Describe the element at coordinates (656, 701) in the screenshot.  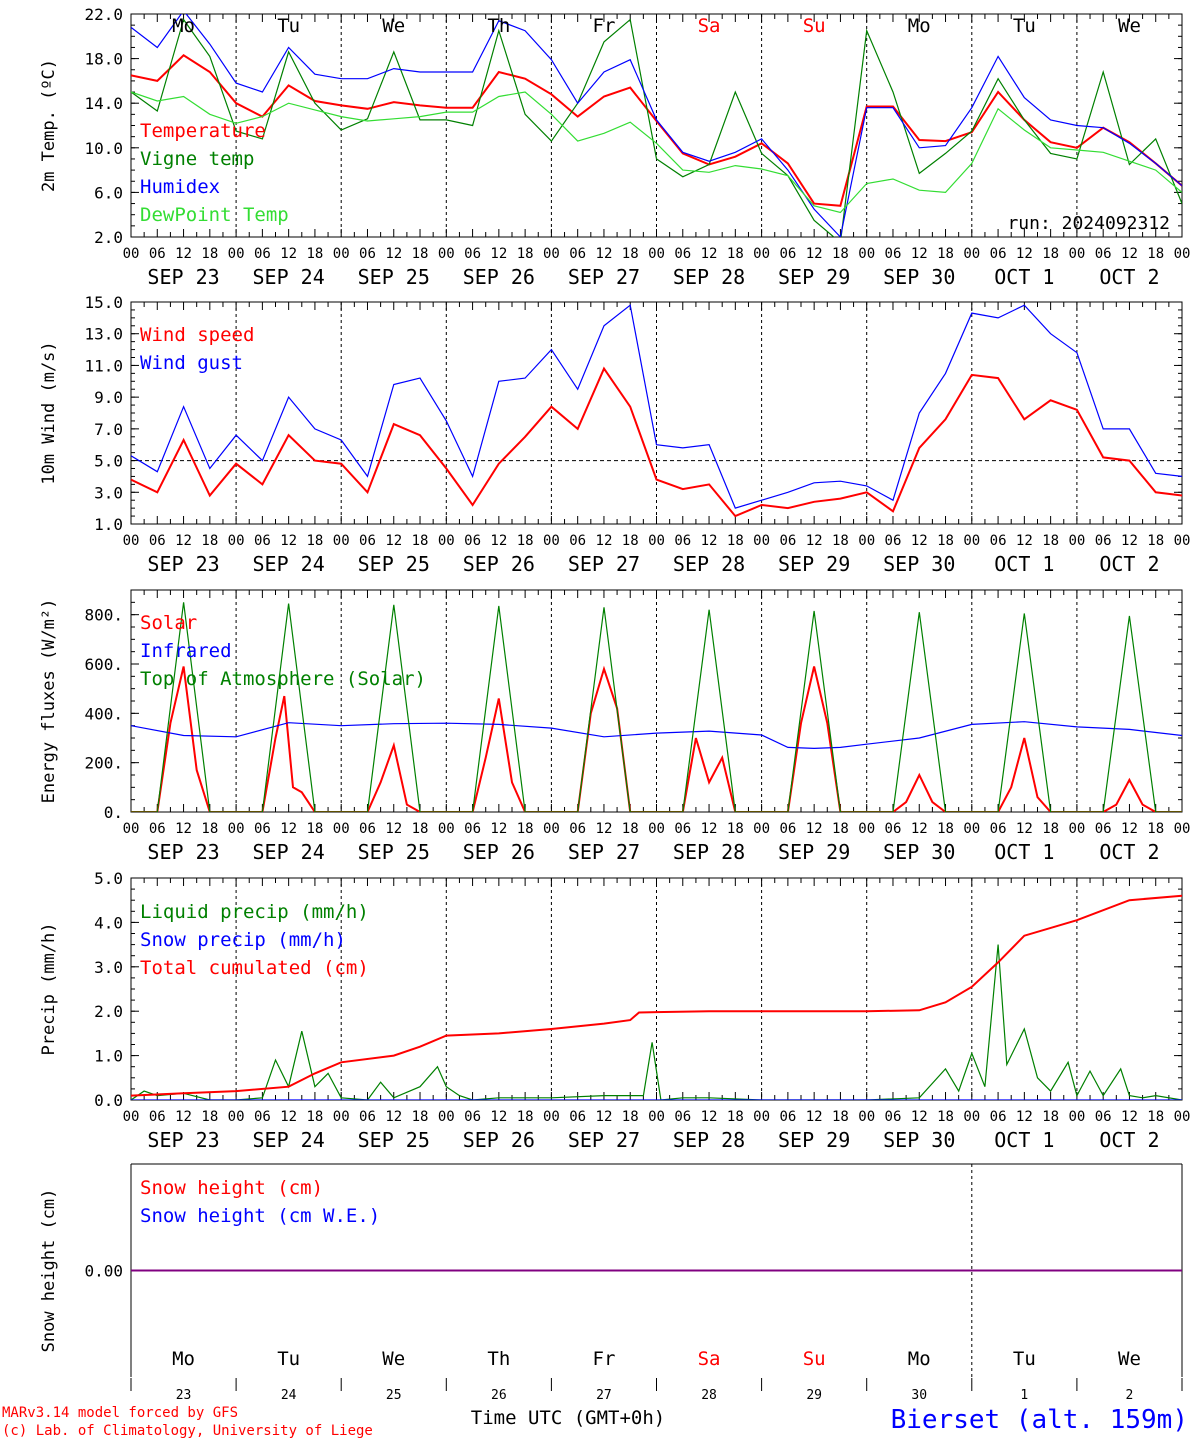
I see `panel-energy` at that location.